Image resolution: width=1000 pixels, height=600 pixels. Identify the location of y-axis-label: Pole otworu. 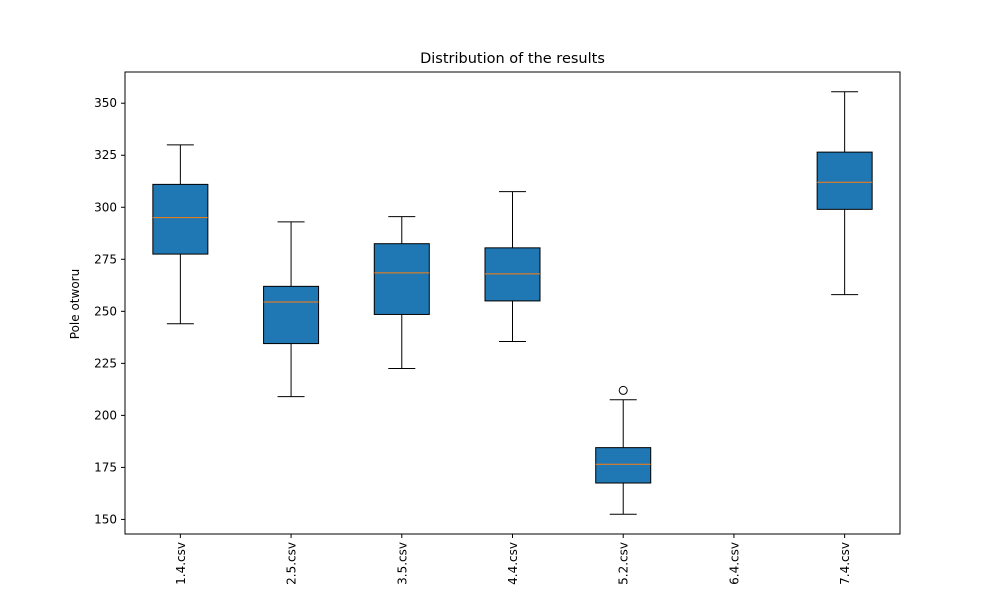
(75, 304).